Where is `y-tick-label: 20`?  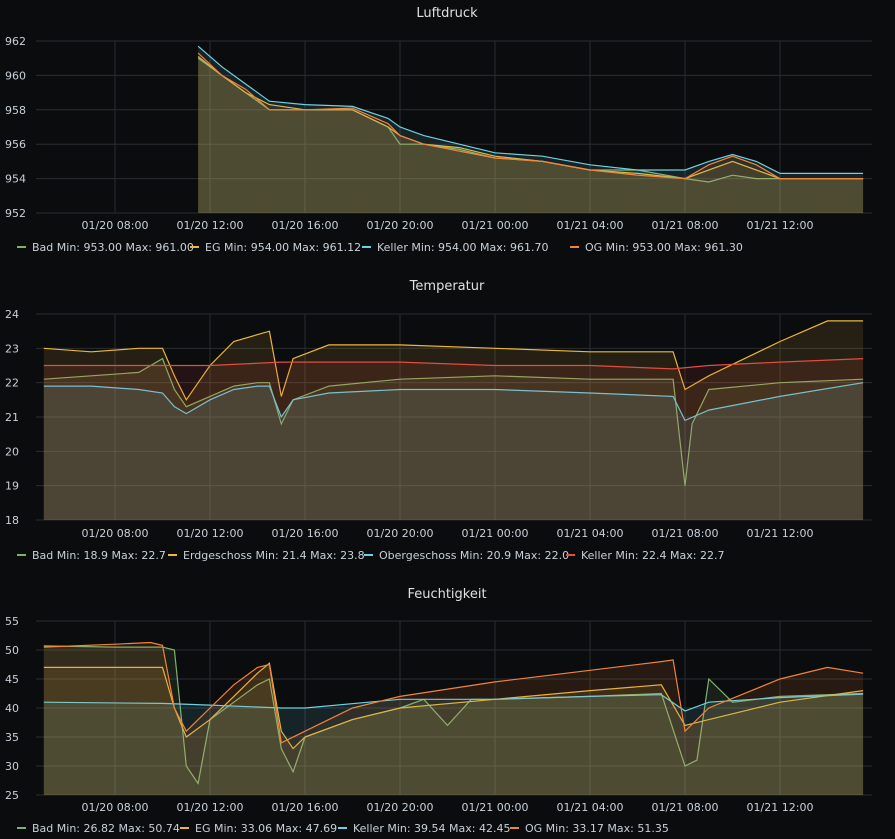 y-tick-label: 20 is located at coordinates (12, 451).